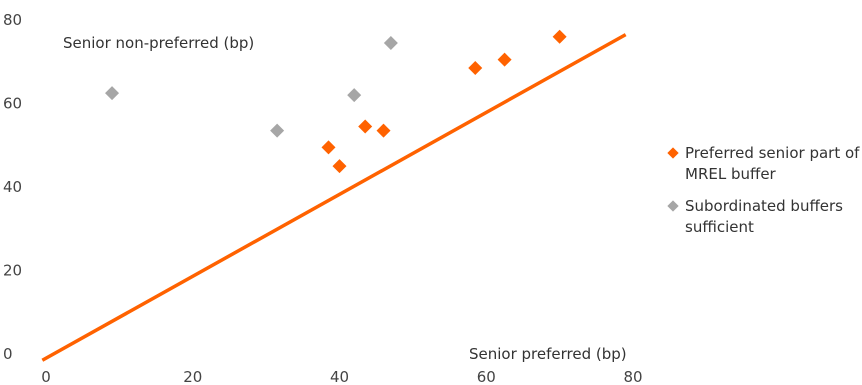 The image size is (862, 385). What do you see at coordinates (548, 354) in the screenshot?
I see `x-axis-label: Senior preferred (bp)` at bounding box center [548, 354].